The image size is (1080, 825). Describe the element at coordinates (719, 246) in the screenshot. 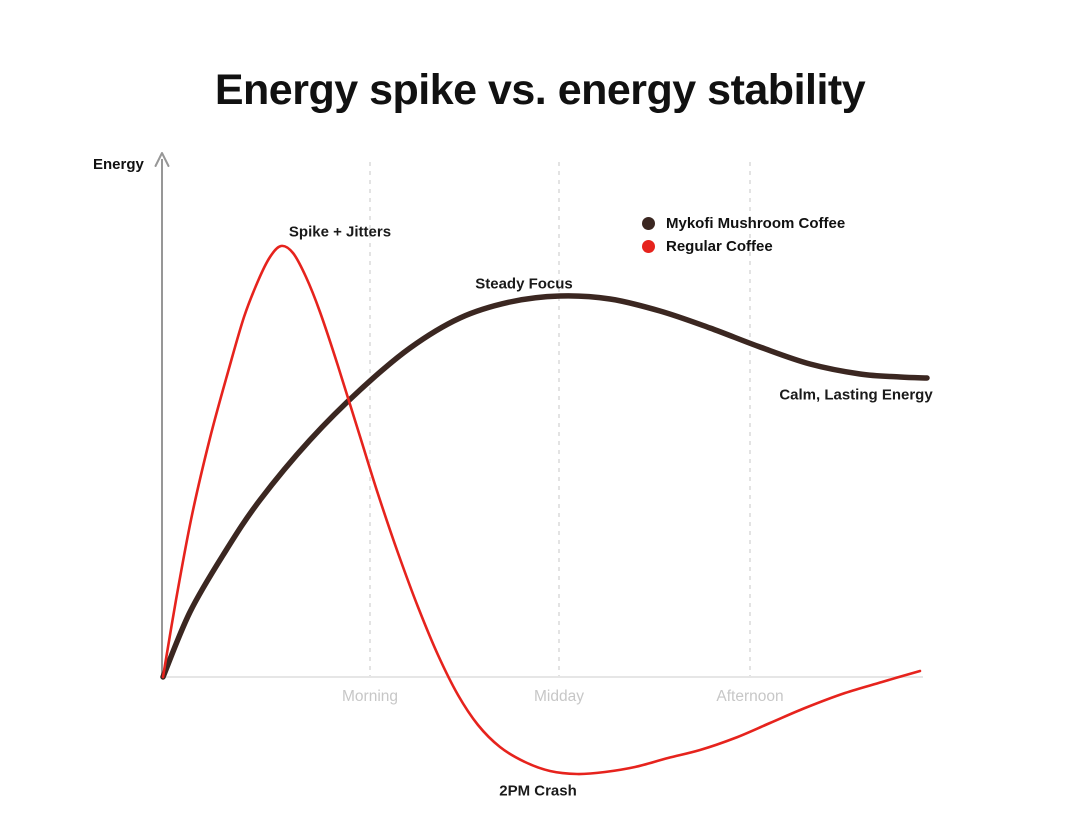

I see `legend-label-regular-coffee: Regular Coffee` at that location.